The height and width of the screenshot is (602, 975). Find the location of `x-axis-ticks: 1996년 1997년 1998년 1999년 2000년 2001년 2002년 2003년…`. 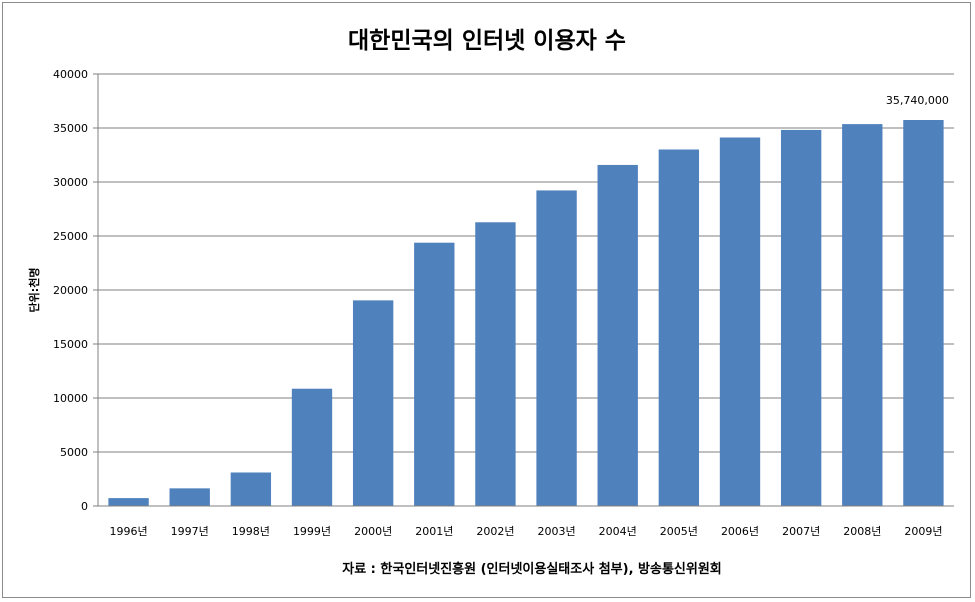

x-axis-ticks: 1996년 1997년 1998년 1999년 2000년 2001년 2002년 2003년… is located at coordinates (526, 531).